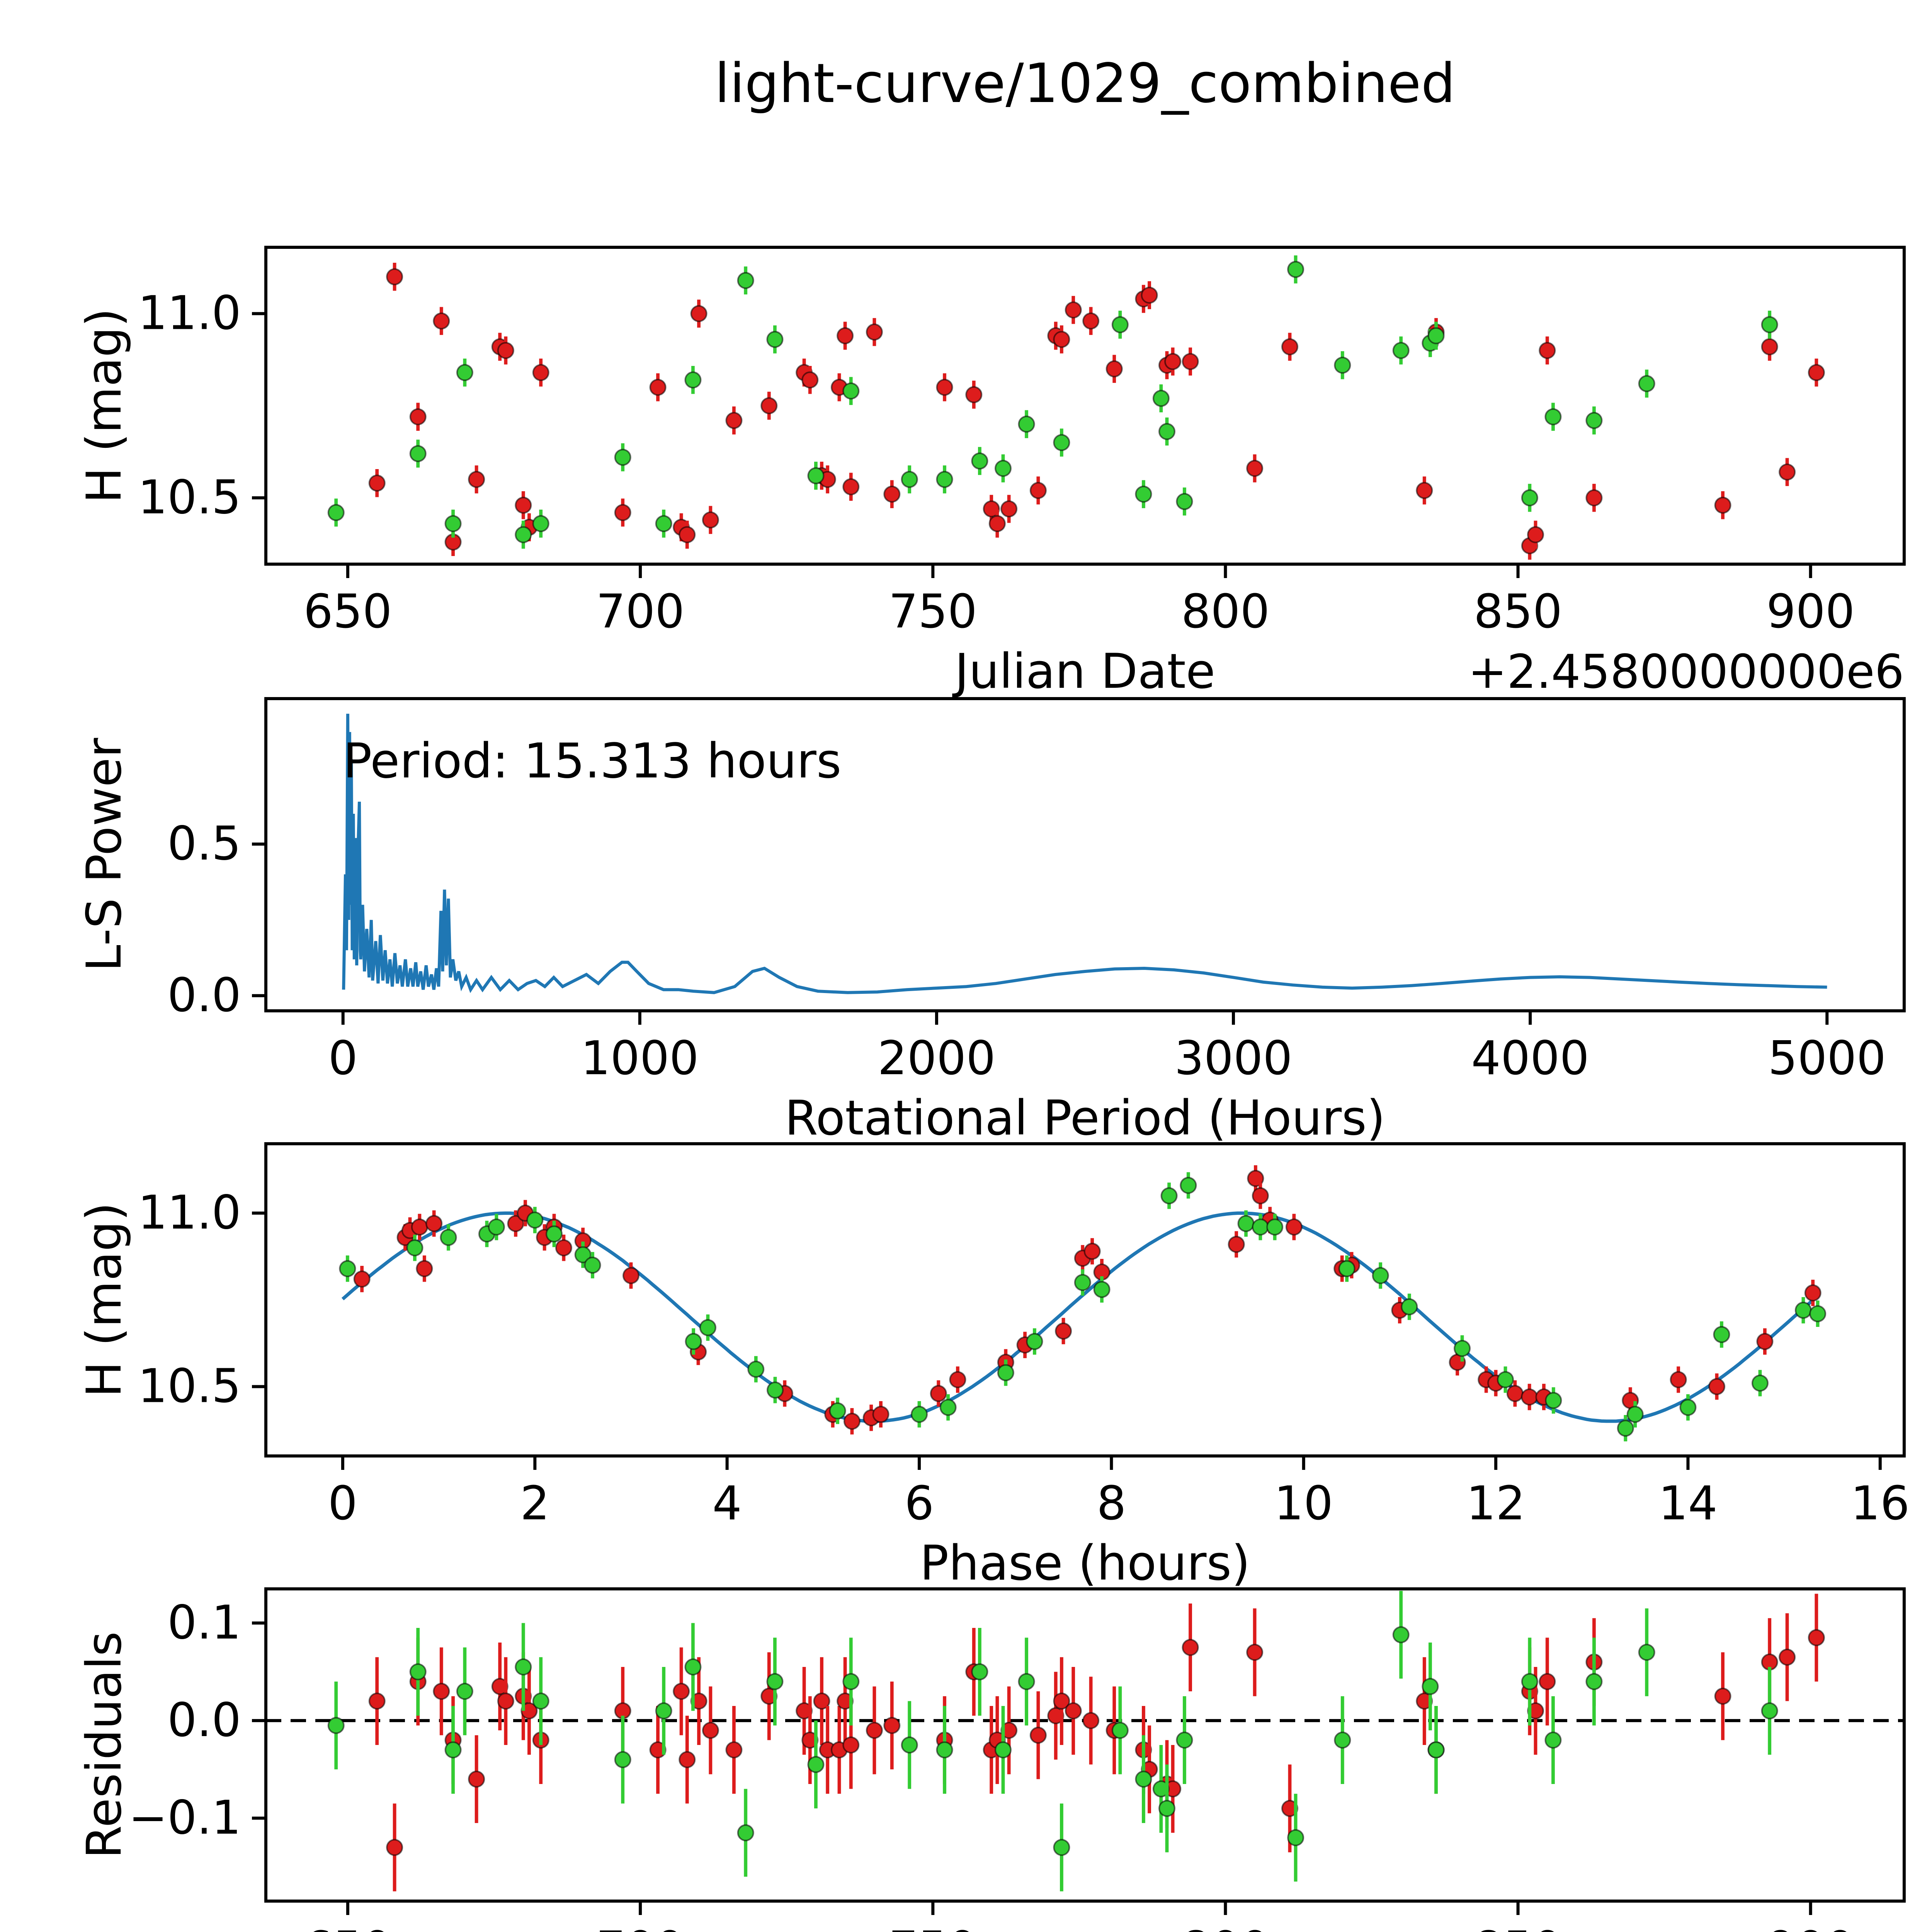  Describe the element at coordinates (727, 1504) in the screenshot. I see `x-tick-label: 4` at that location.